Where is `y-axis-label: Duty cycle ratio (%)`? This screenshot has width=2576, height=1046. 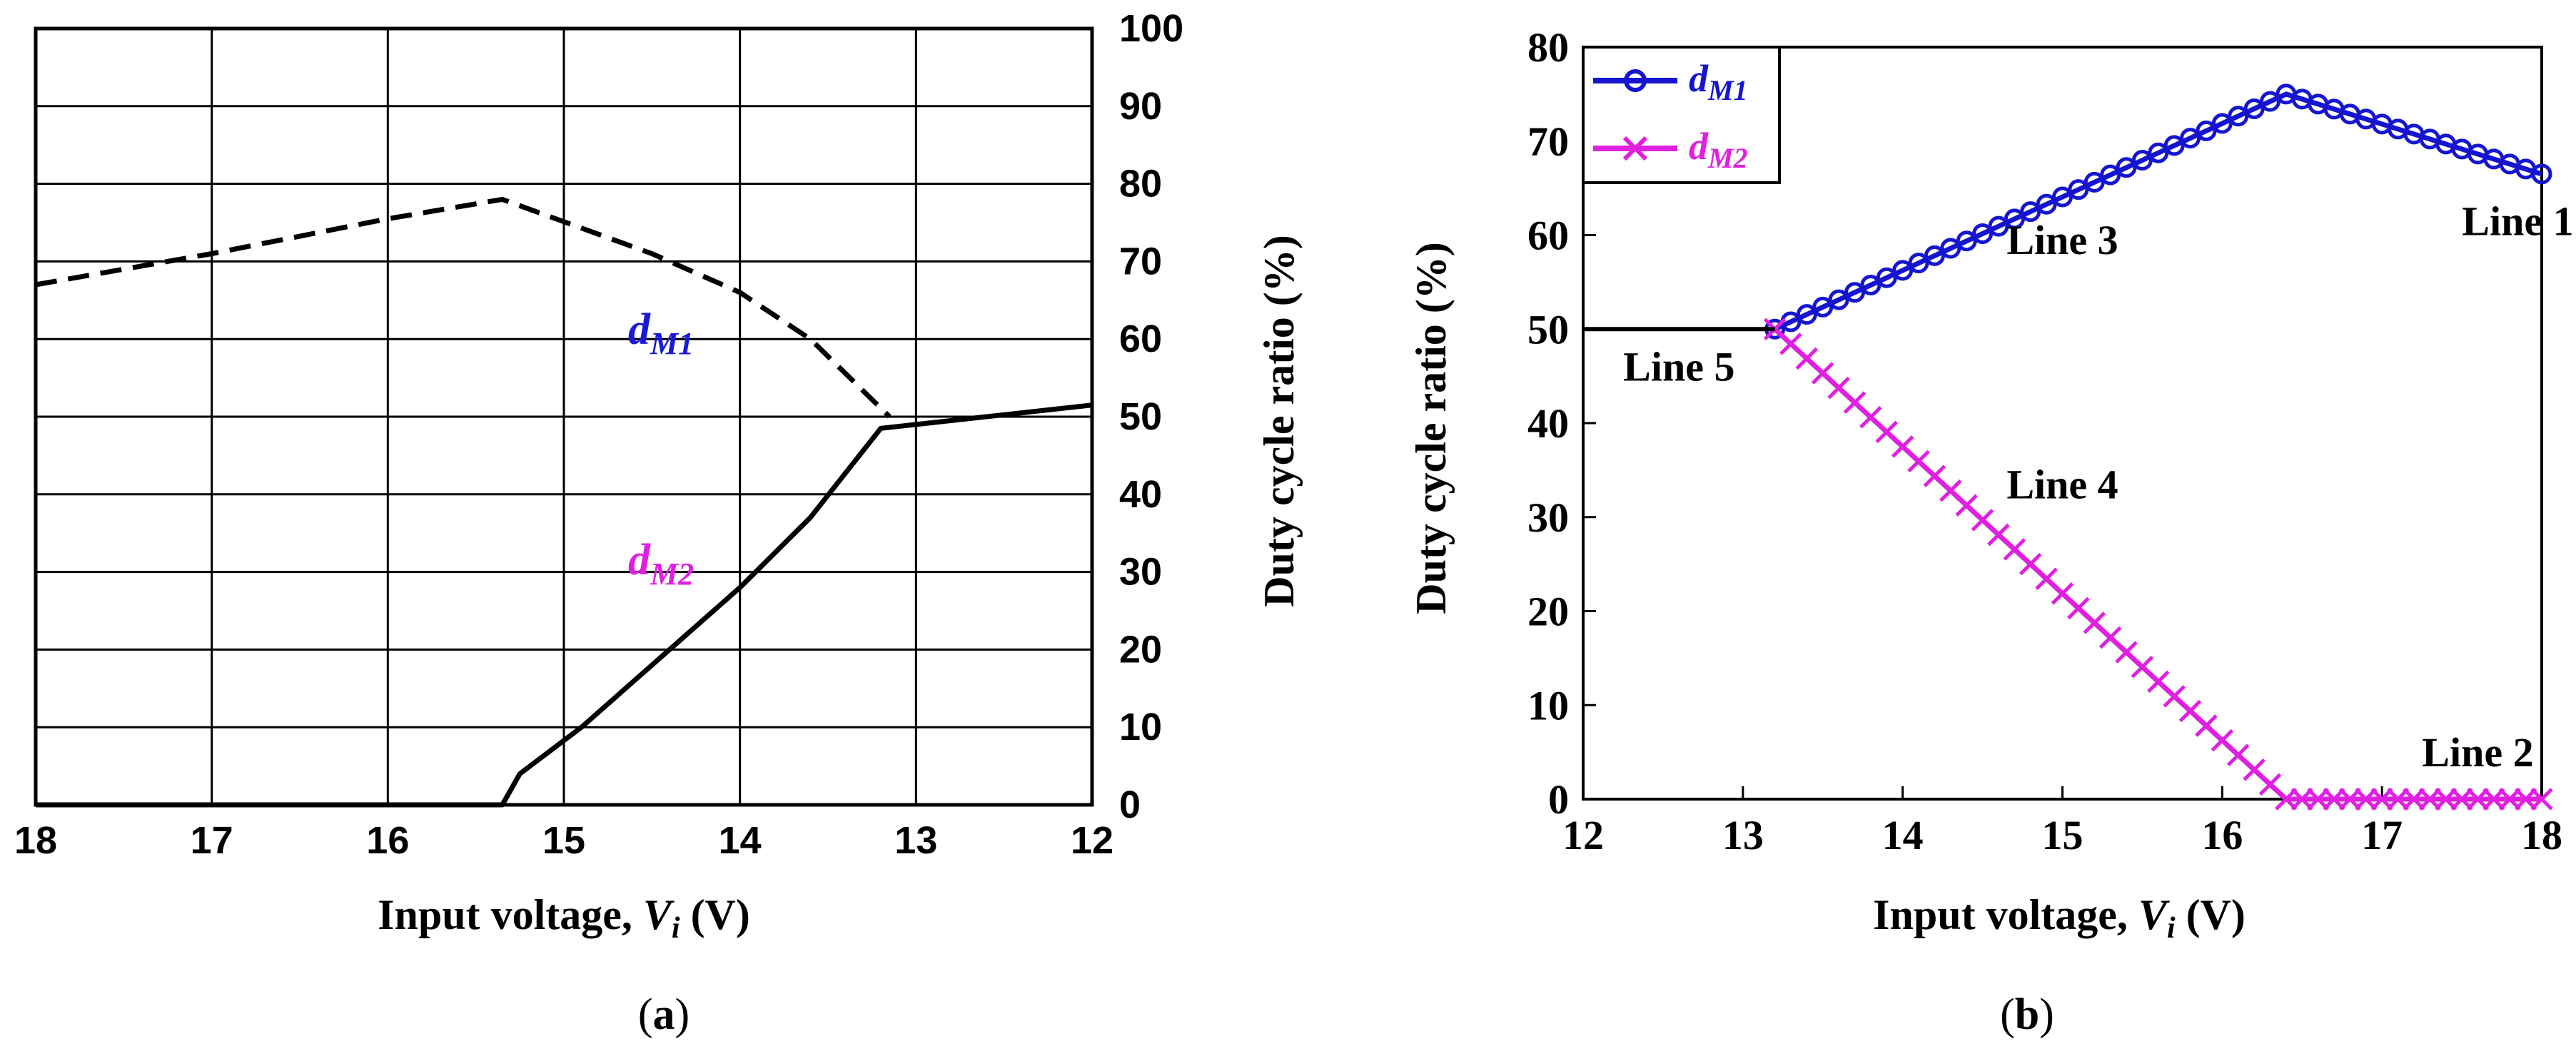
y-axis-label: Duty cycle ratio (%) is located at coordinates (1279, 420).